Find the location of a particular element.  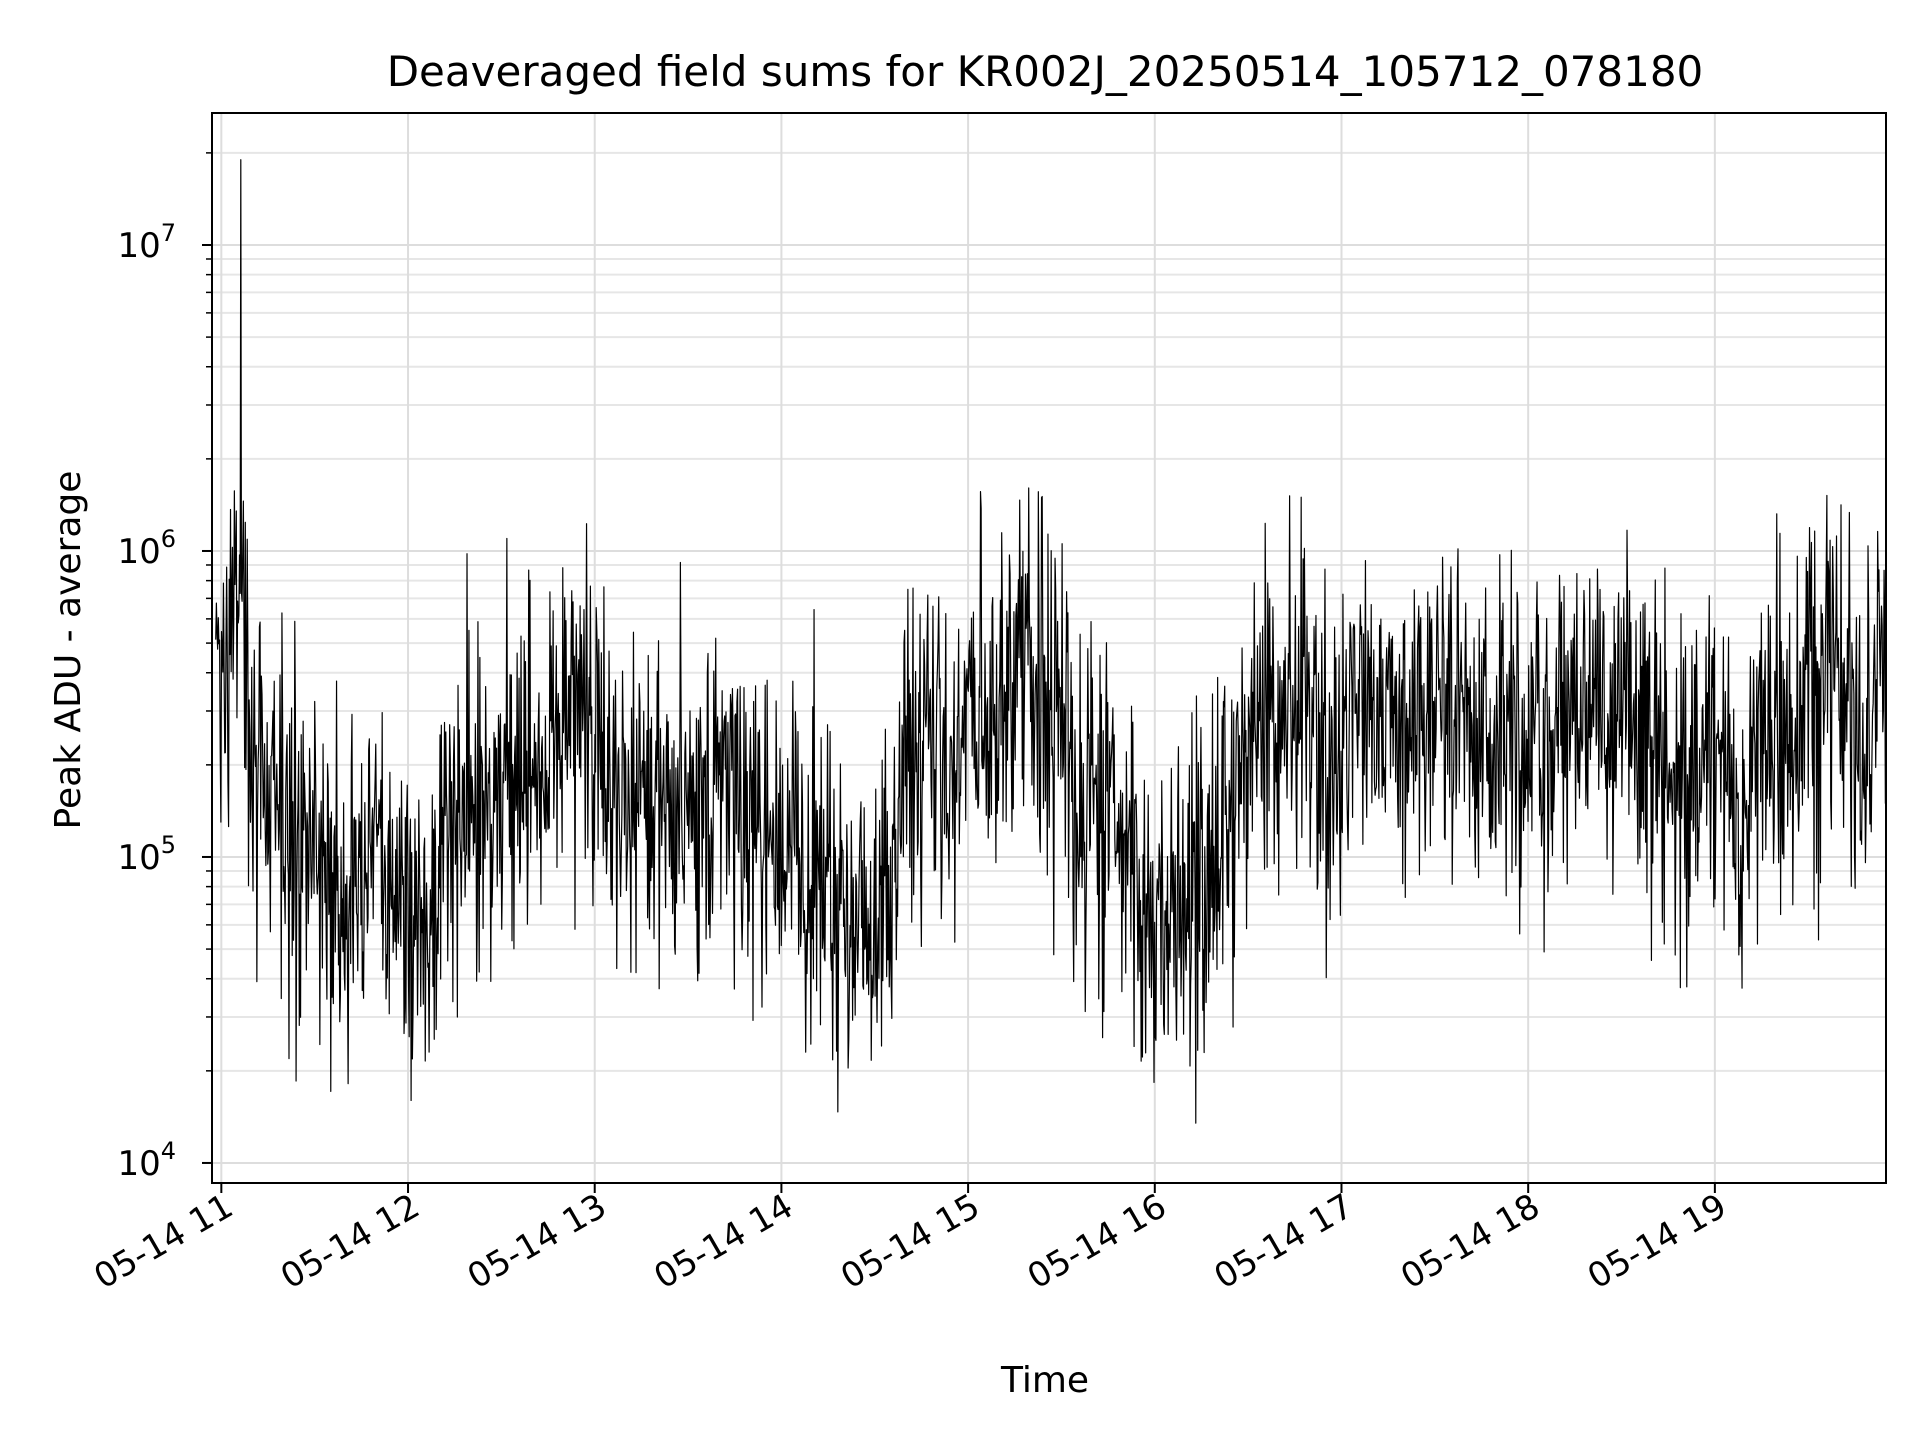

x-axis-label: Time is located at coordinates (1044, 1380).